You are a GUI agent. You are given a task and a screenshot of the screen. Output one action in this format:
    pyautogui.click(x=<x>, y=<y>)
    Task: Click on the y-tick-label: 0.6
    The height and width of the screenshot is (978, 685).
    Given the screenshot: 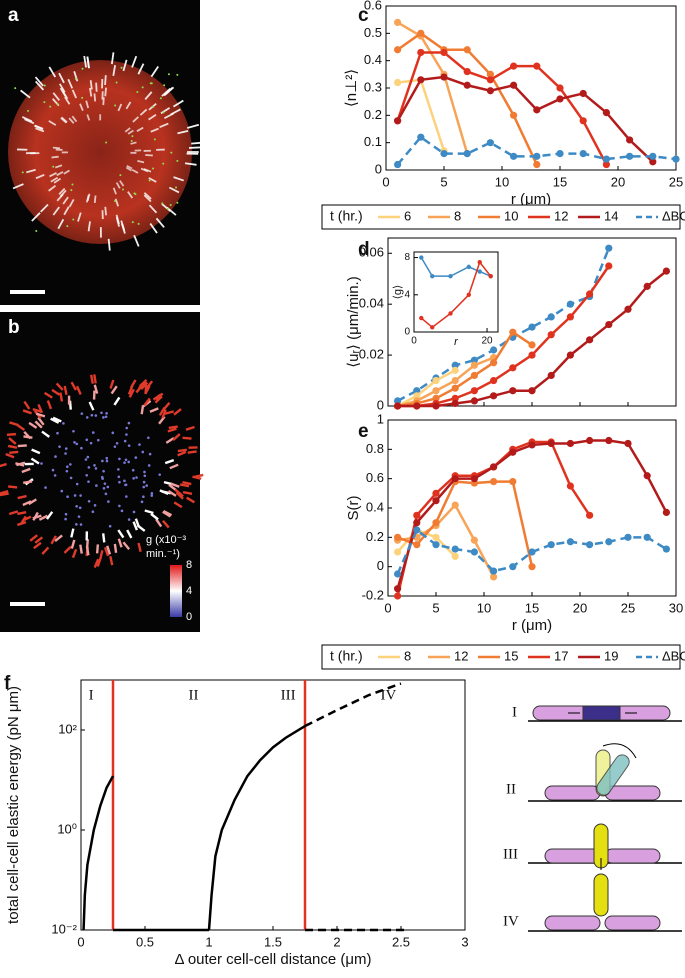 What is the action you would take?
    pyautogui.click(x=375, y=477)
    